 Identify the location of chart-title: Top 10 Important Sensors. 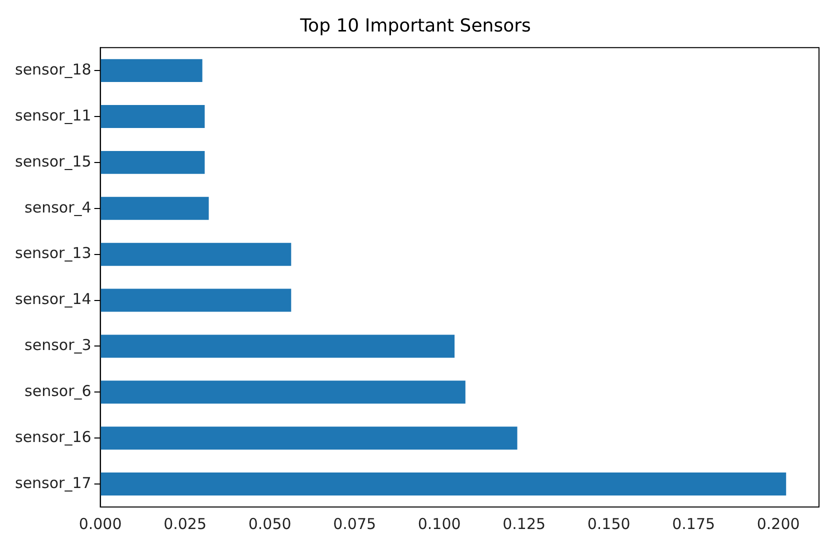
(415, 25).